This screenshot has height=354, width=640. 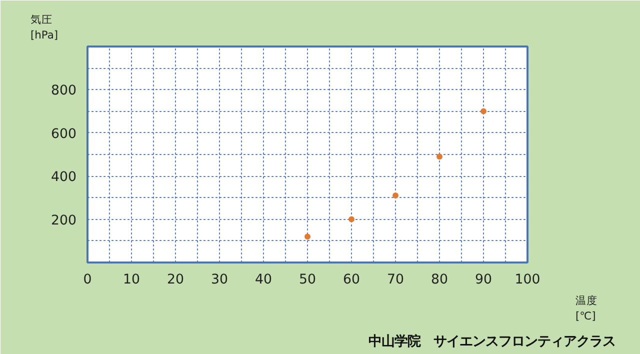 What do you see at coordinates (395, 280) in the screenshot?
I see `x-tick-label: 70` at bounding box center [395, 280].